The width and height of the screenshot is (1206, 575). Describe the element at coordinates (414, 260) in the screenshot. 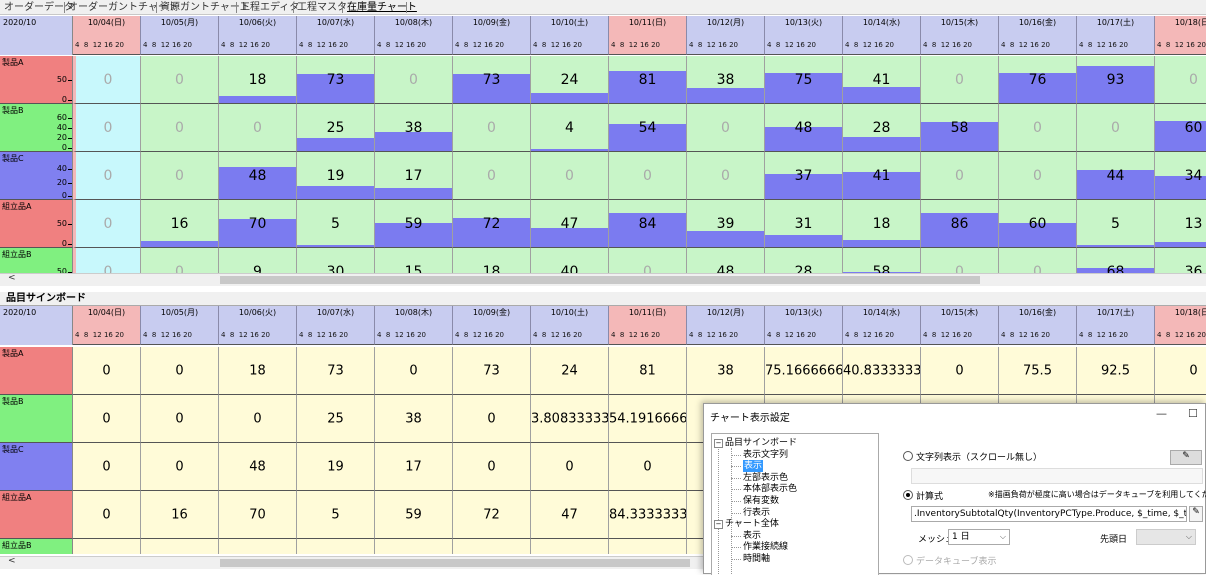

I see `inventory-cell: 15` at that location.